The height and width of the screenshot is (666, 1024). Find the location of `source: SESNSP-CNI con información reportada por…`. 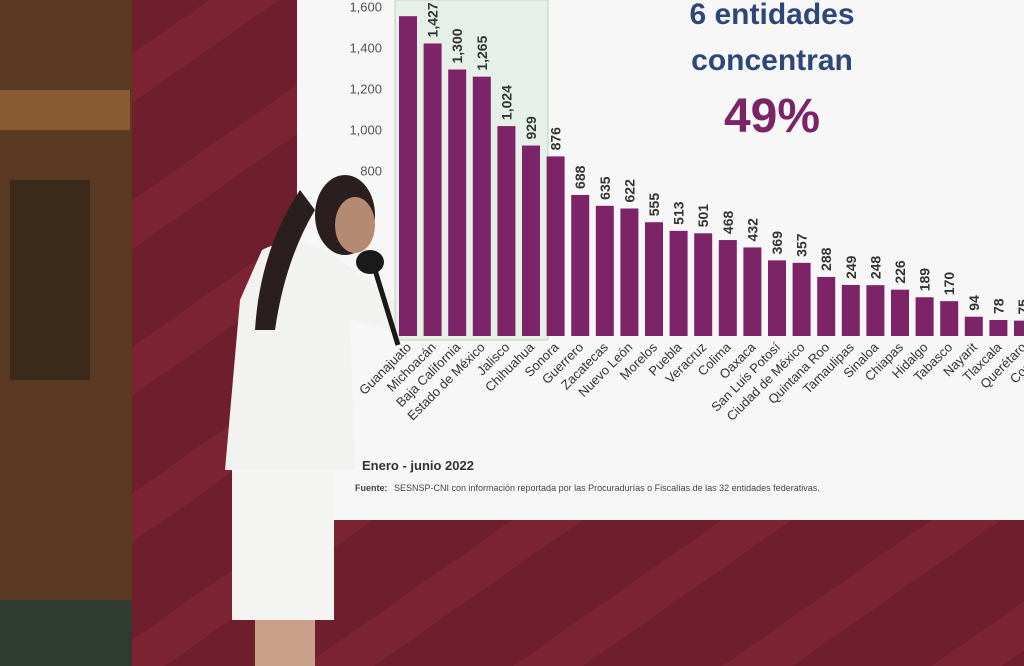

source: SESNSP-CNI con información reportada por… is located at coordinates (607, 488).